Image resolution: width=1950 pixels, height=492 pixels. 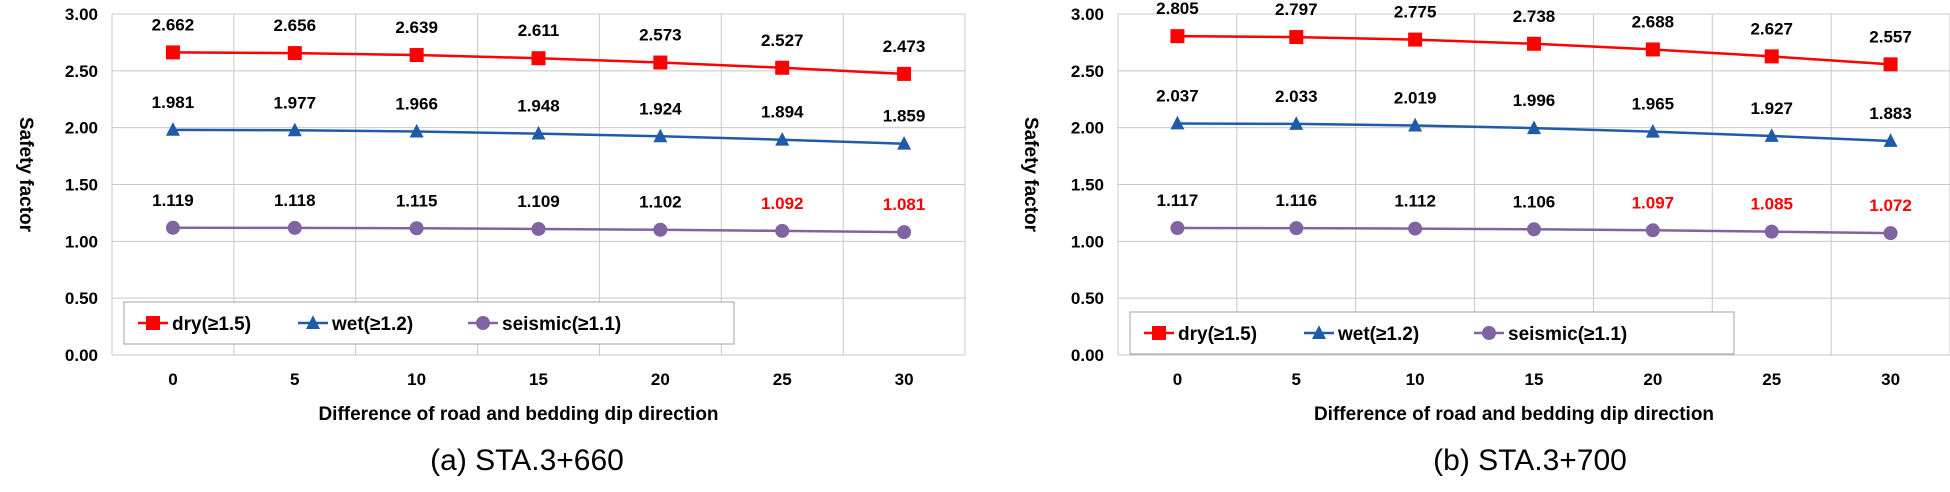 What do you see at coordinates (173, 102) in the screenshot?
I see `data-label: 1.981` at bounding box center [173, 102].